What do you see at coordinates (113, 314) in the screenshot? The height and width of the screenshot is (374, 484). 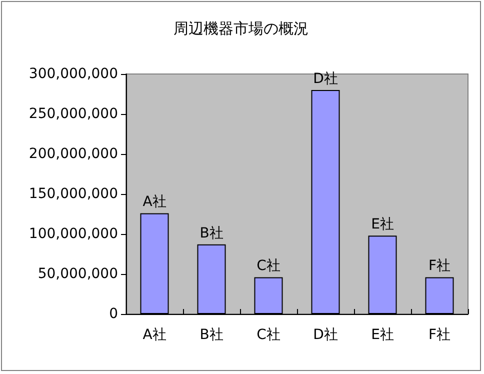 I see `y-tick-label: 0` at bounding box center [113, 314].